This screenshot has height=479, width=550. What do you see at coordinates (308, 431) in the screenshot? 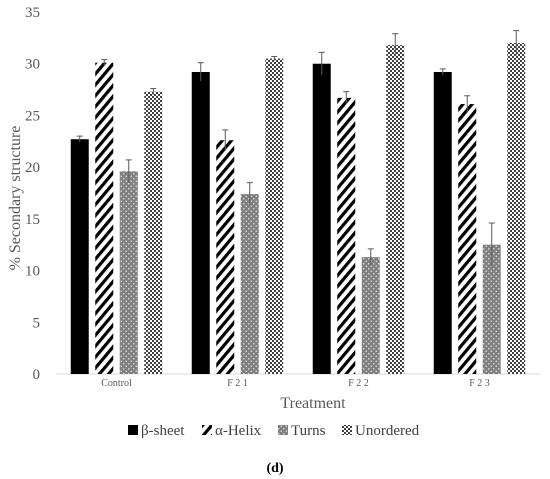
I see `legend-entry-label: Turns` at bounding box center [308, 431].